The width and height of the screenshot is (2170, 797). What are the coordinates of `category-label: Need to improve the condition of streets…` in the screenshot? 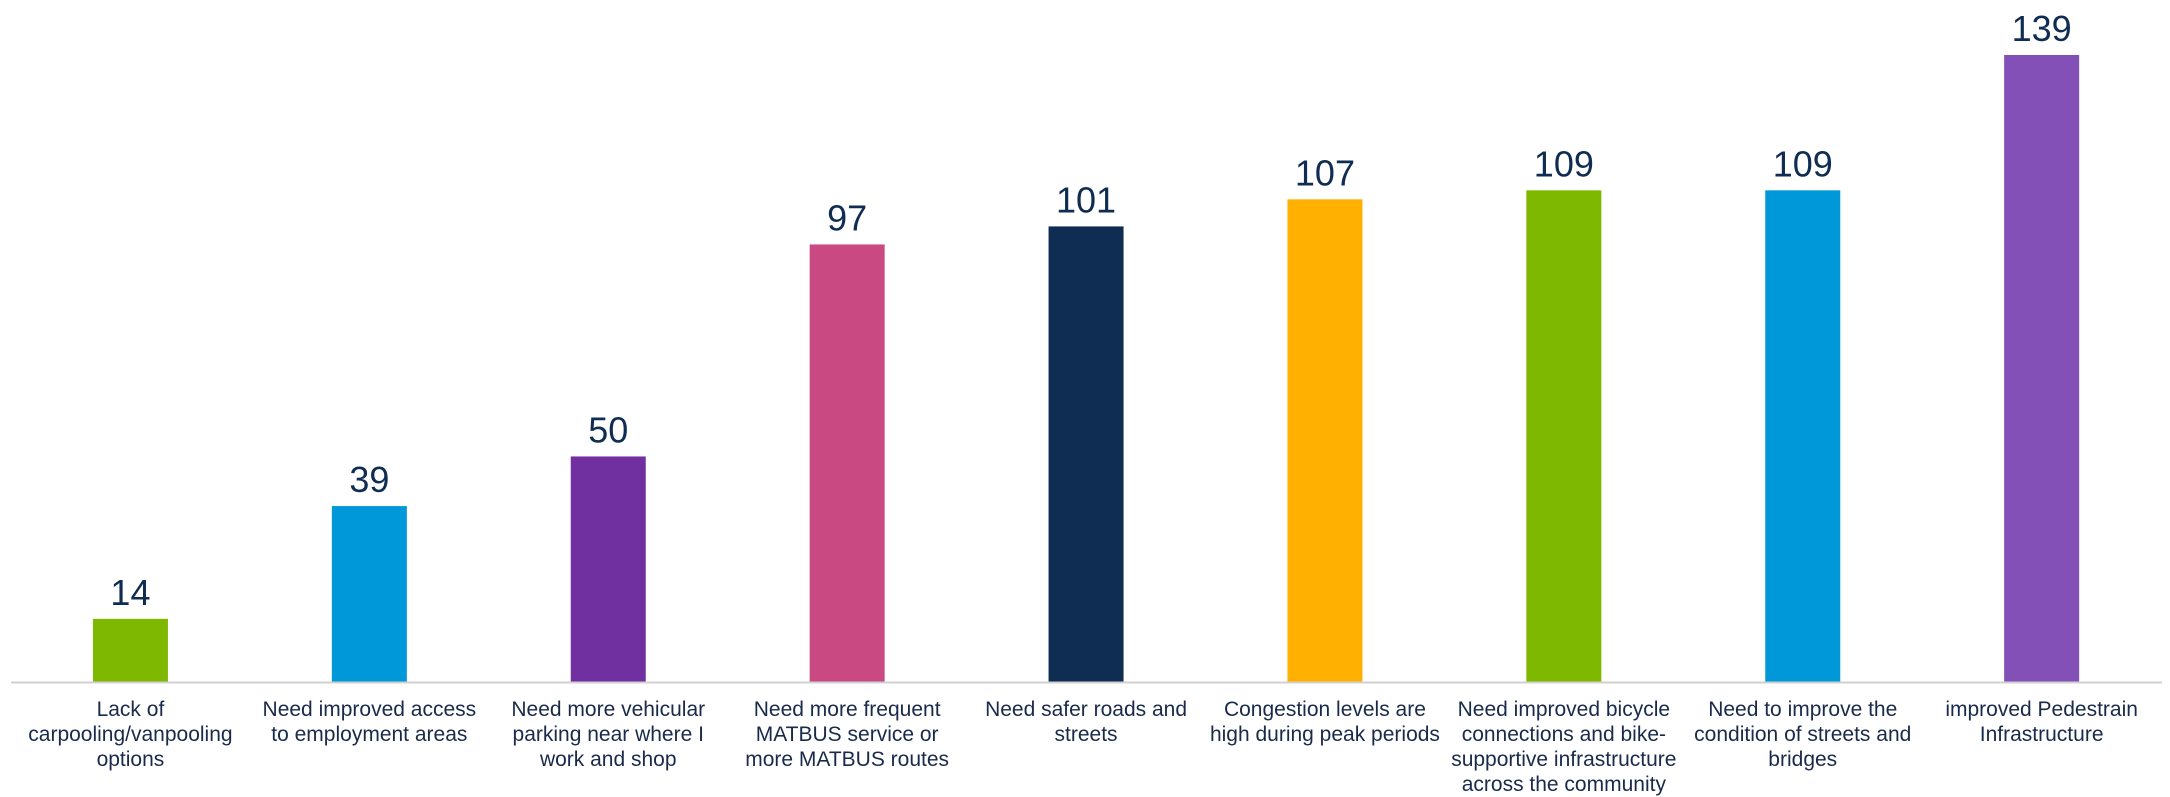 It's located at (1803, 734).